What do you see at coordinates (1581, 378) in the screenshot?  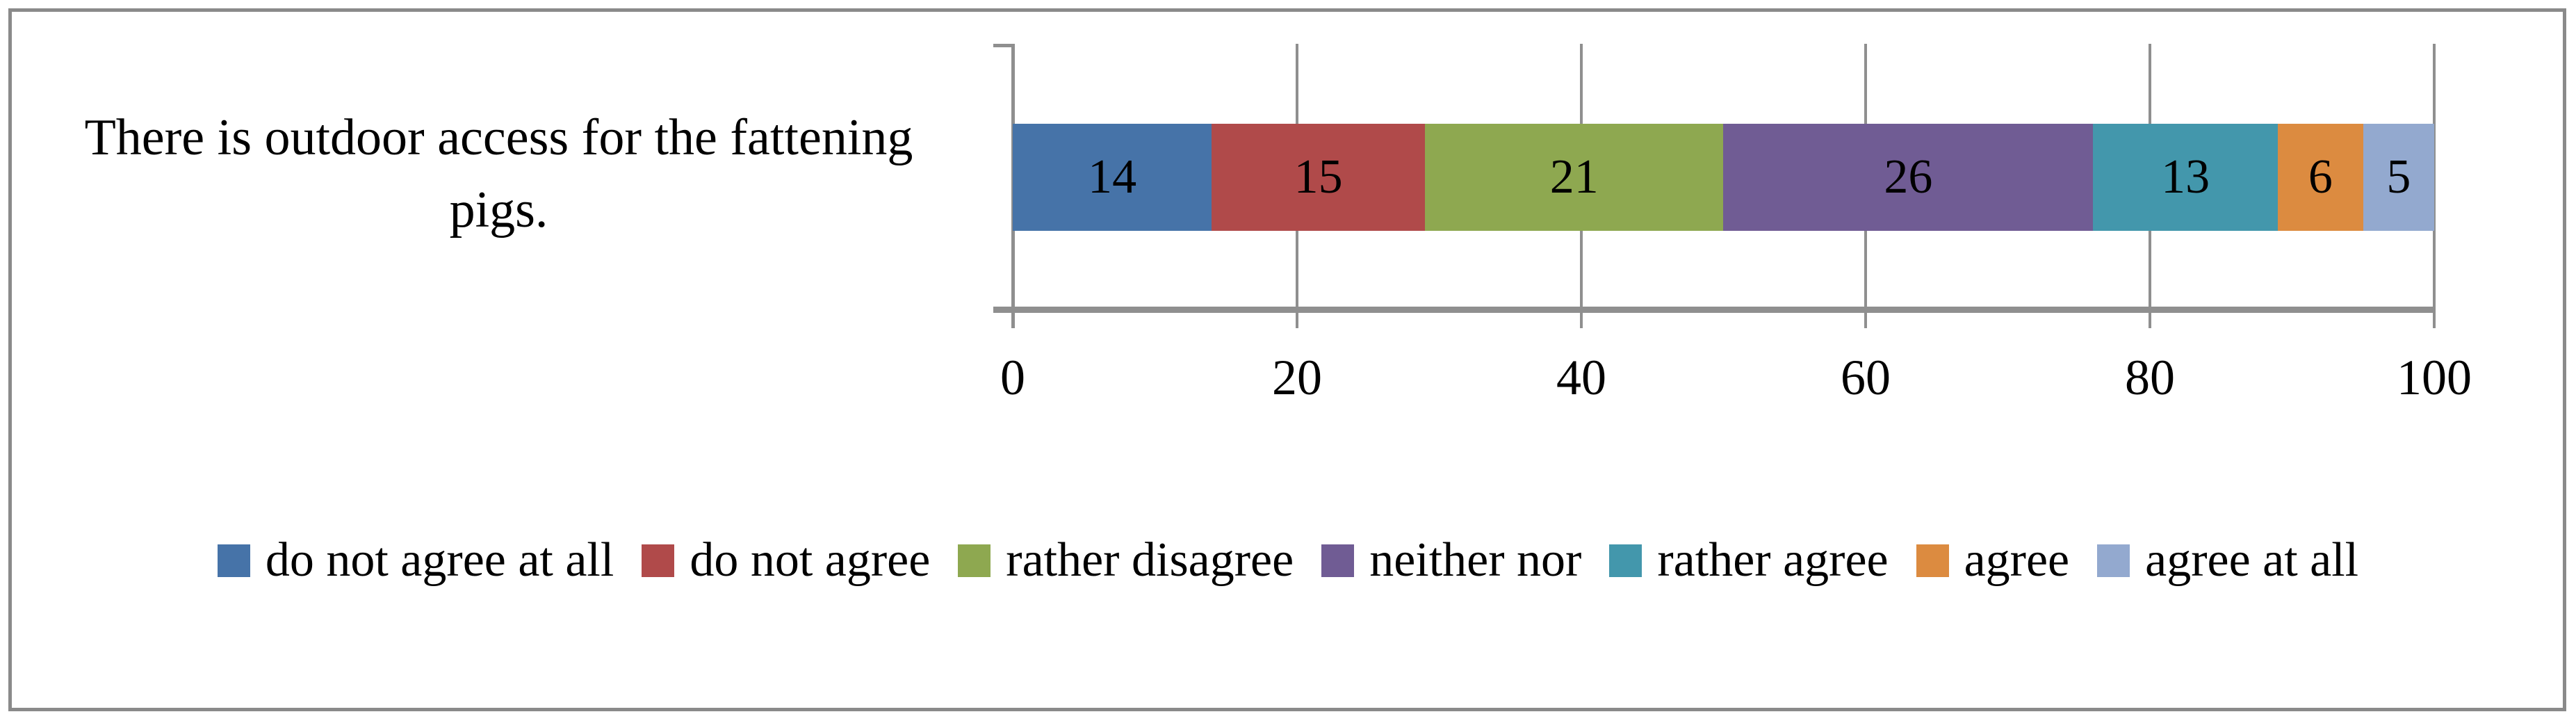 I see `x-tick-label-40: 40` at bounding box center [1581, 378].